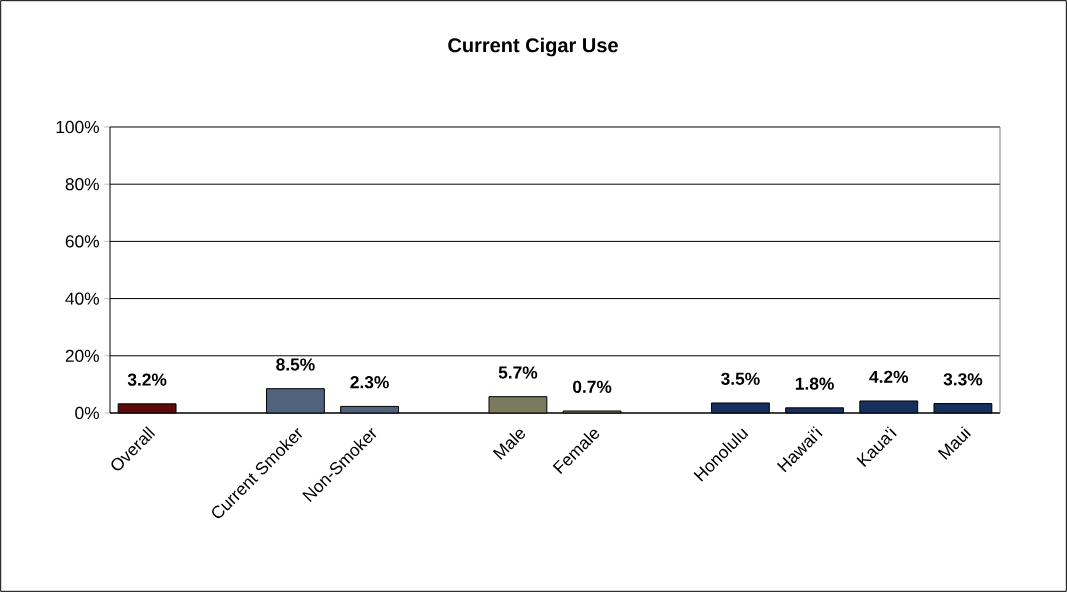 Image resolution: width=1067 pixels, height=592 pixels. I want to click on y-tick-label: 80%, so click(82, 184).